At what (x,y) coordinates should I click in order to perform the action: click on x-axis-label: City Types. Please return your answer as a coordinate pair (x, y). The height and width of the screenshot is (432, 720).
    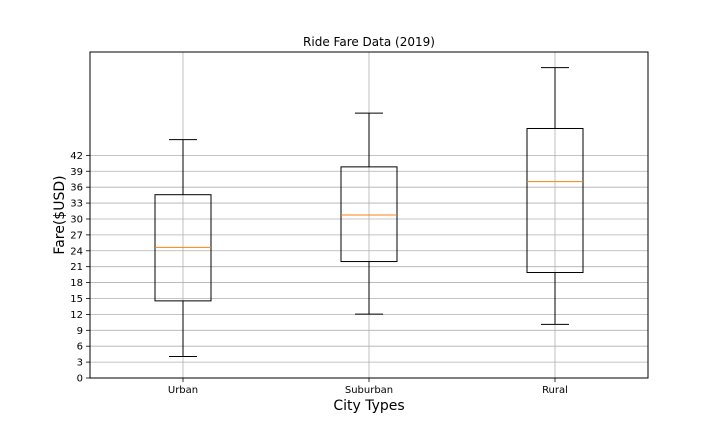
    Looking at the image, I should click on (368, 406).